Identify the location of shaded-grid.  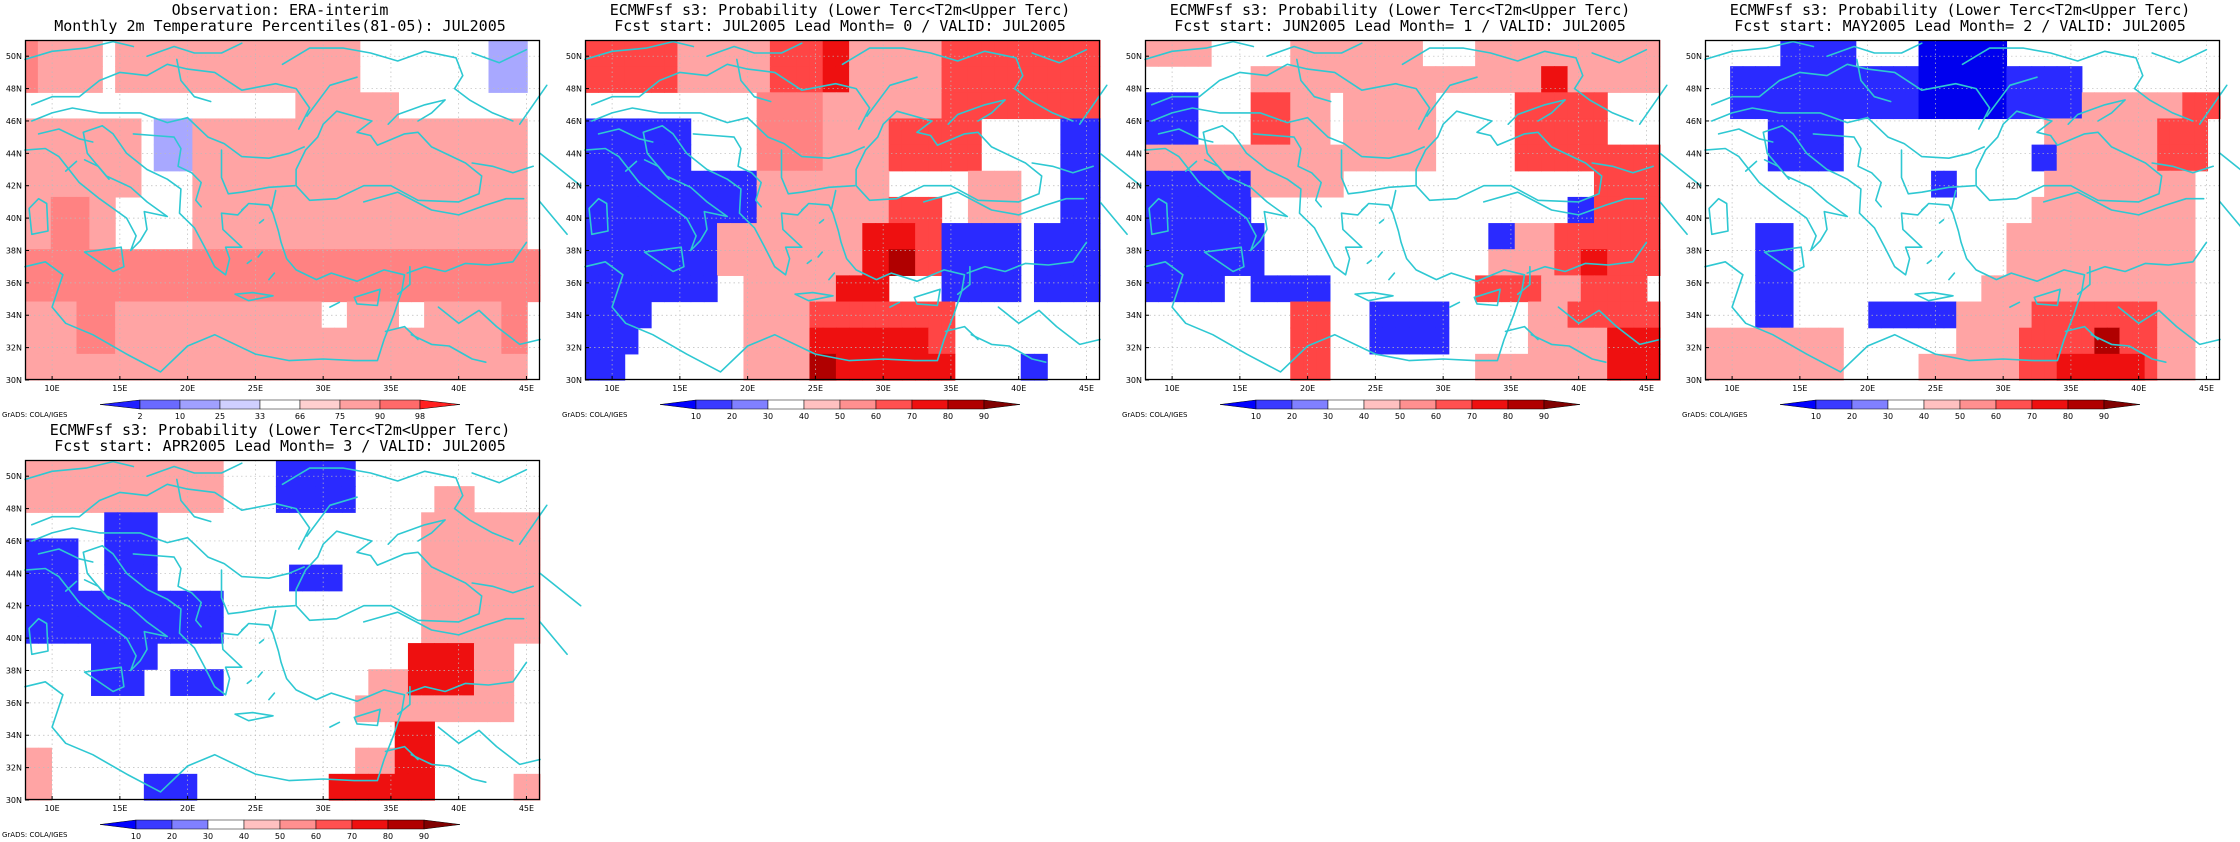
(1963, 210).